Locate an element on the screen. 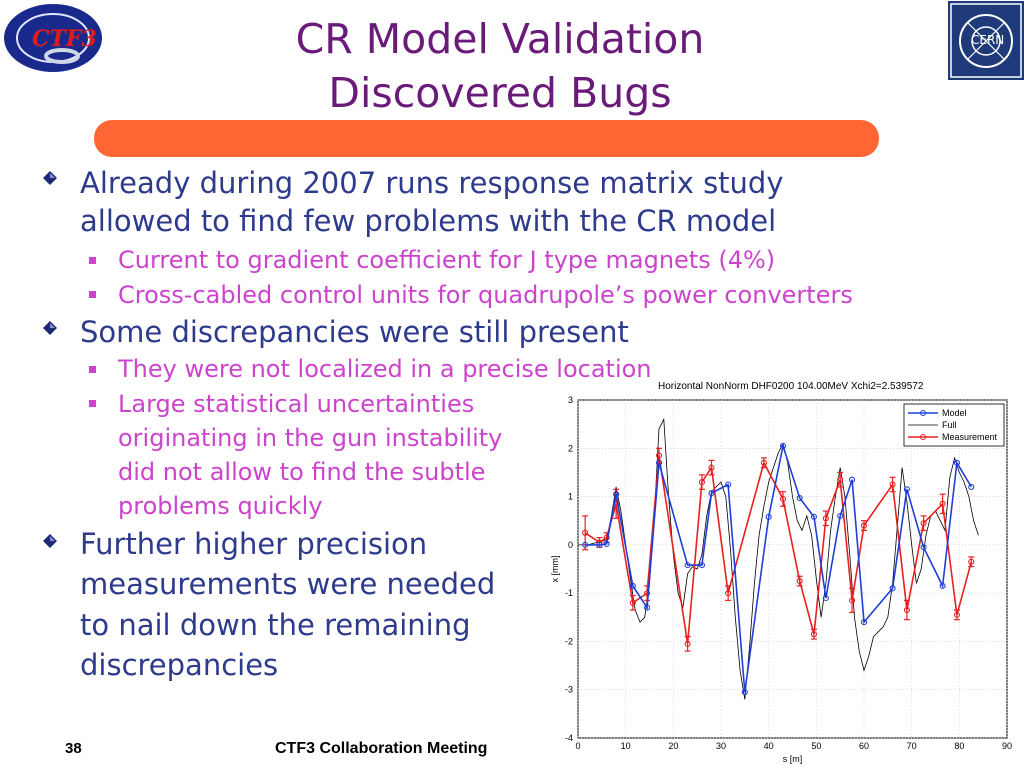 The image size is (1024, 768). x-tick-label: 0 is located at coordinates (577, 746).